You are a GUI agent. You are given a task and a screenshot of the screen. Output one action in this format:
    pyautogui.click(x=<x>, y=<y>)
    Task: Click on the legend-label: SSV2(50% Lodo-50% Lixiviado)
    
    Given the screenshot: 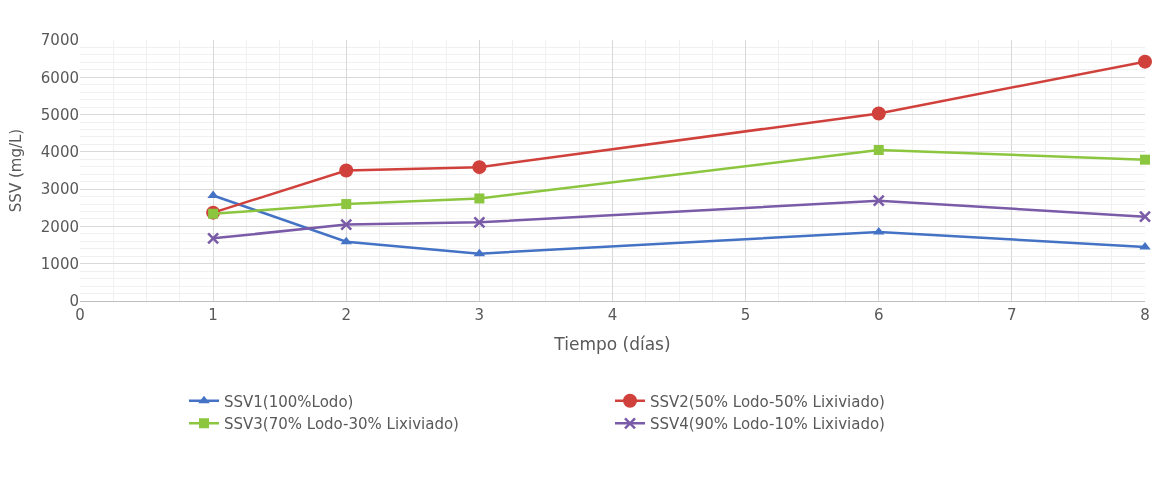 What is the action you would take?
    pyautogui.click(x=767, y=401)
    